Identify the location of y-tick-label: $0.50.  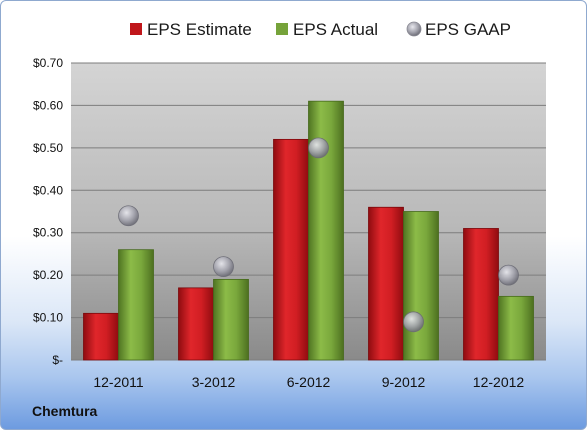
(48, 148).